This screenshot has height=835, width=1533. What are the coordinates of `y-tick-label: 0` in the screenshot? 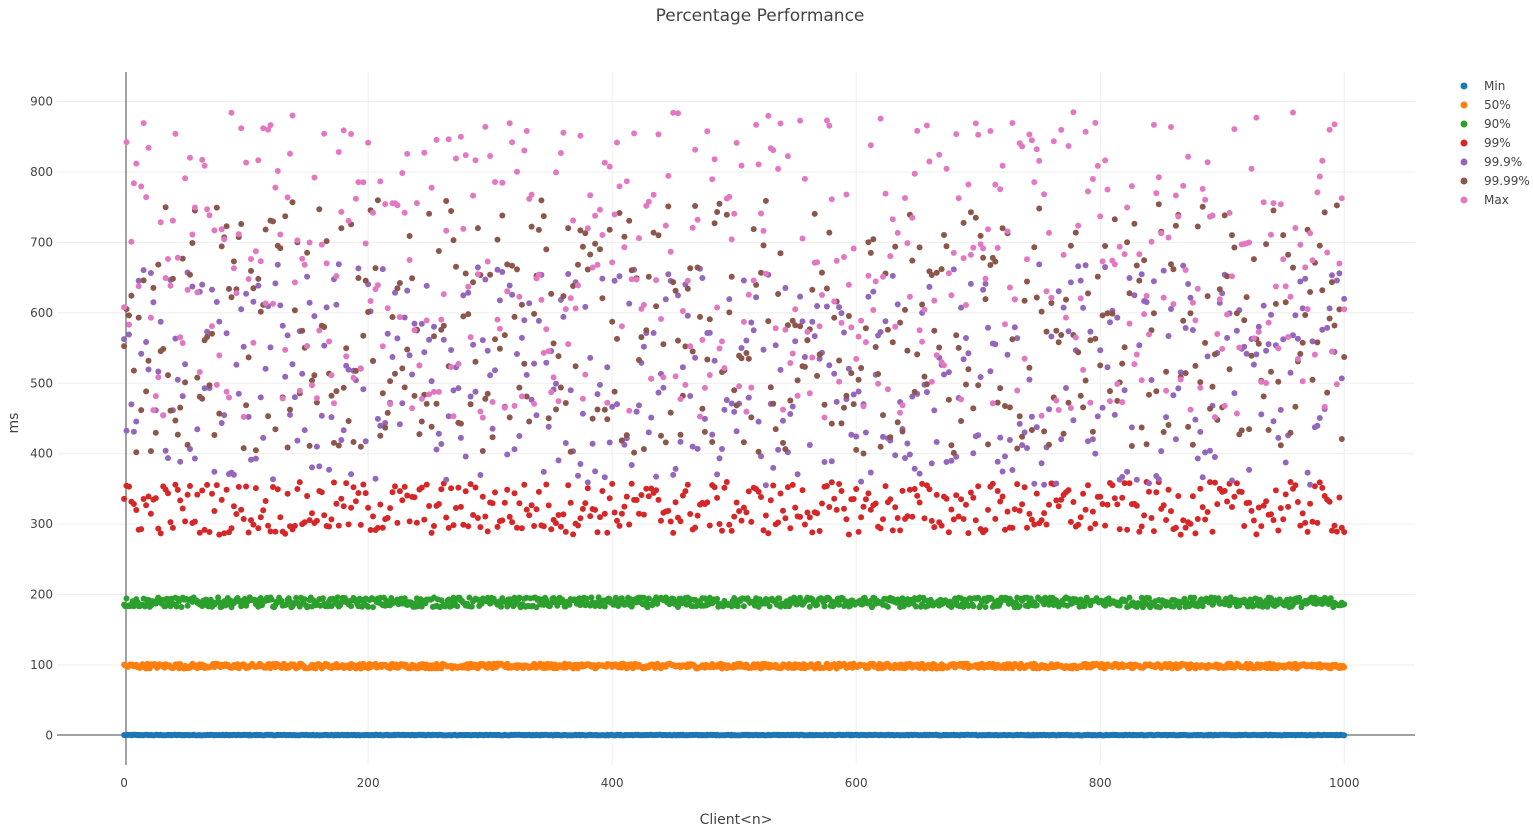 It's located at (49, 735).